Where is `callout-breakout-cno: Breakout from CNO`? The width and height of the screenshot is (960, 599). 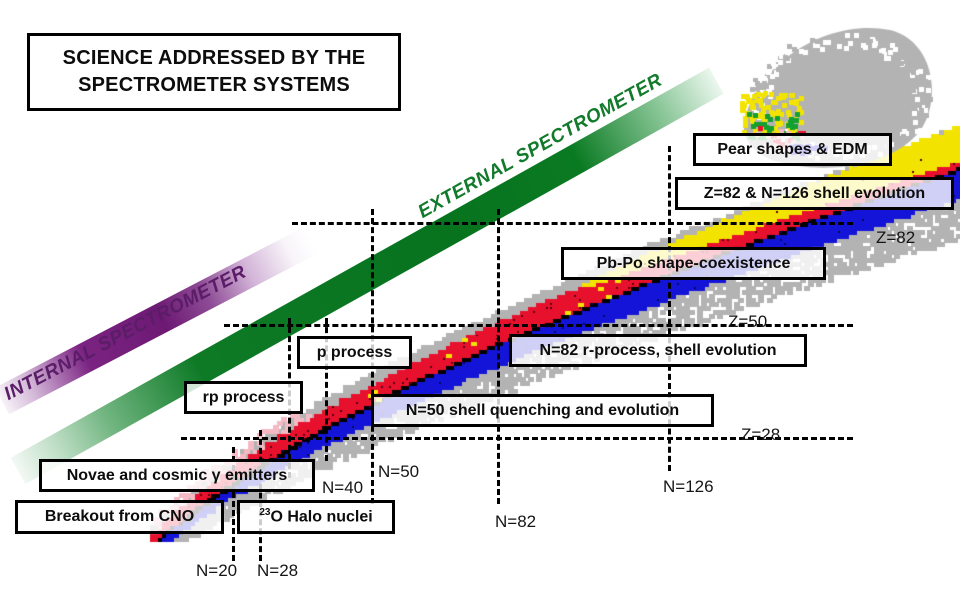 callout-breakout-cno: Breakout from CNO is located at coordinates (119, 517).